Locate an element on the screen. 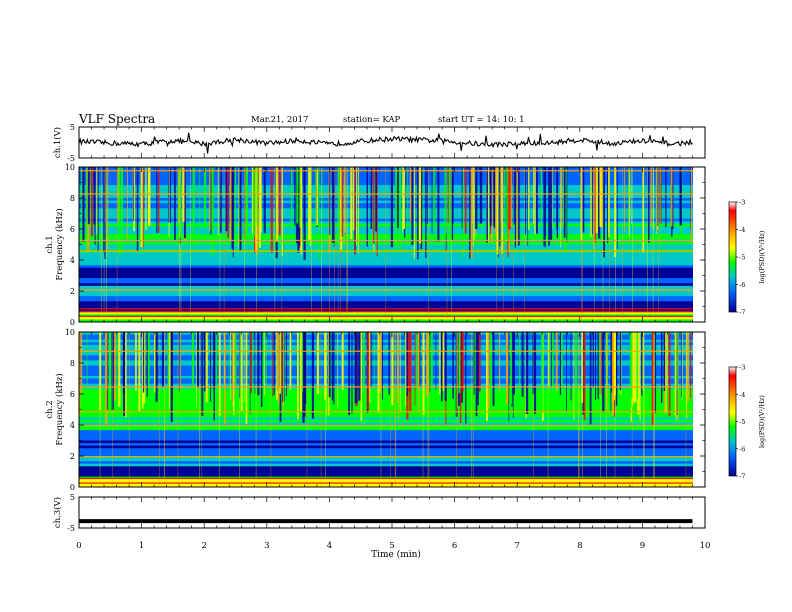  x-tick-label: 5 is located at coordinates (391, 546).